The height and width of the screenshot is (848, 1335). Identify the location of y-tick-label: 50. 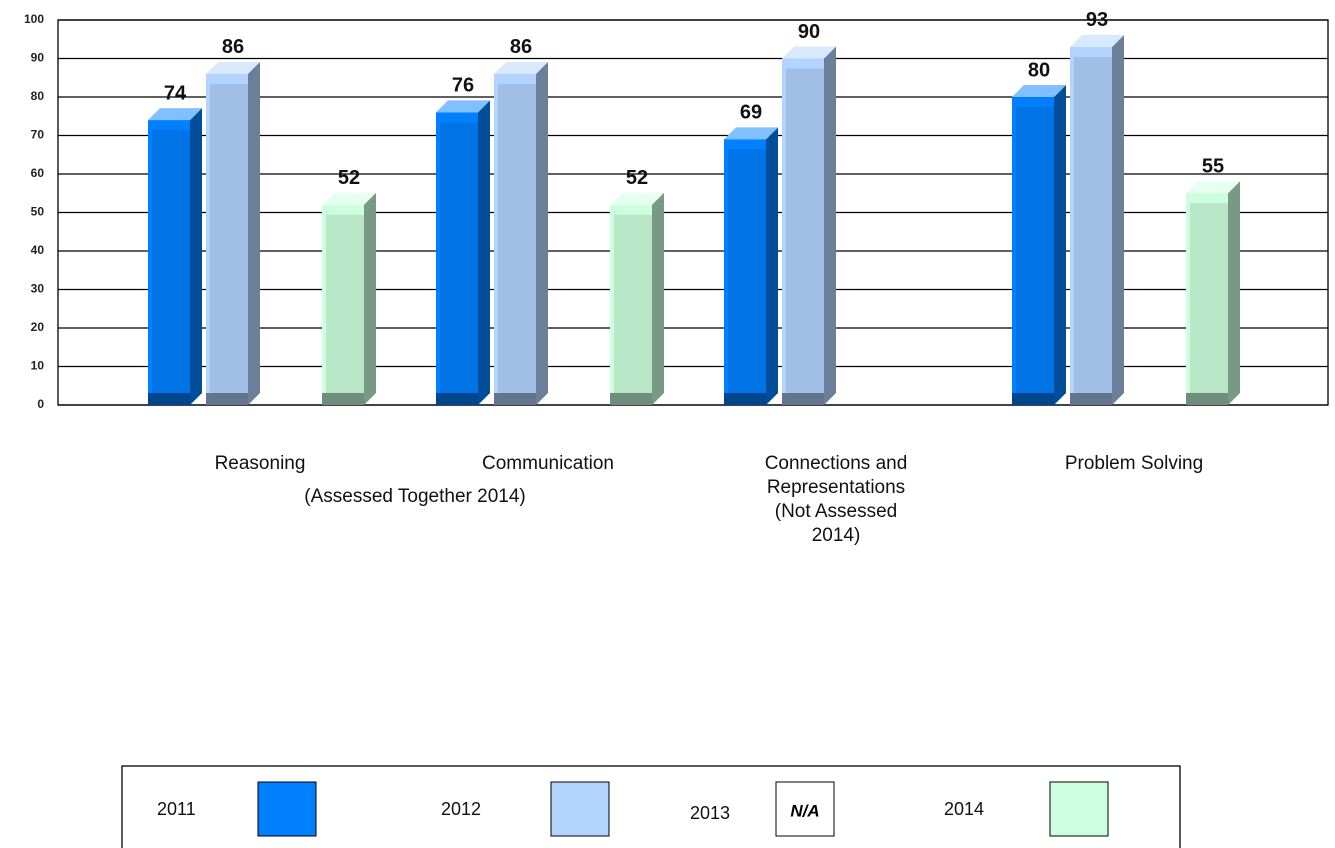
(38, 212).